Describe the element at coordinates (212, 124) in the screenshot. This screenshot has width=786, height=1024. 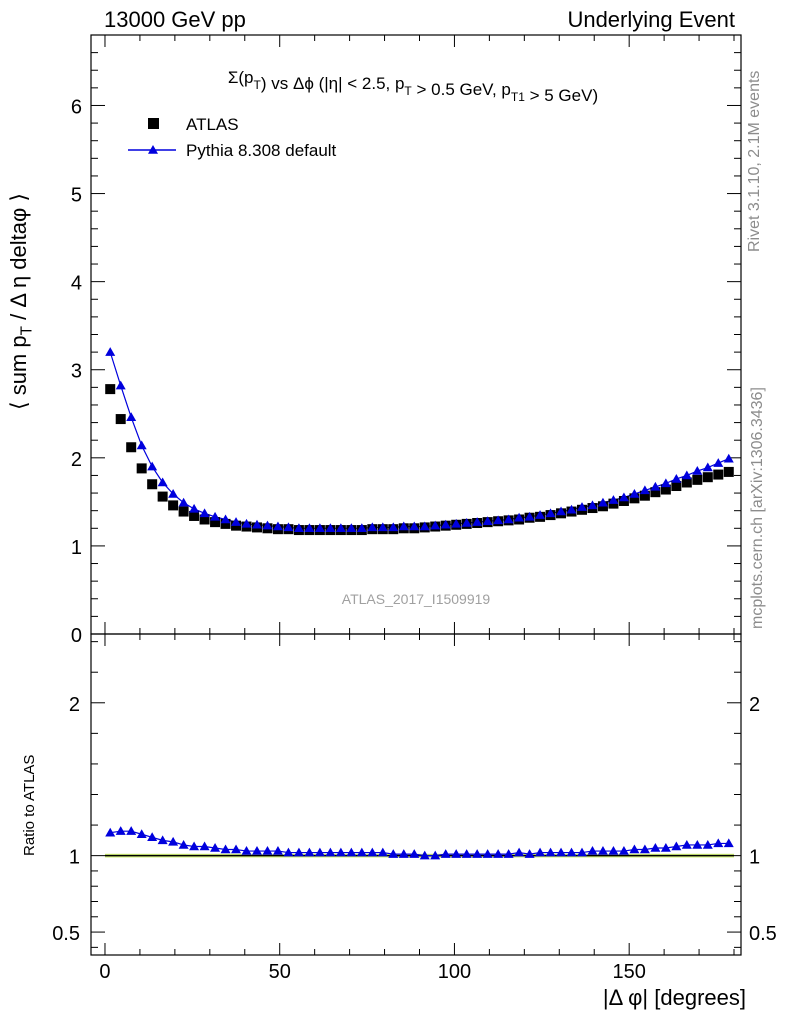
I see `legend-atlas-label: ATLAS` at that location.